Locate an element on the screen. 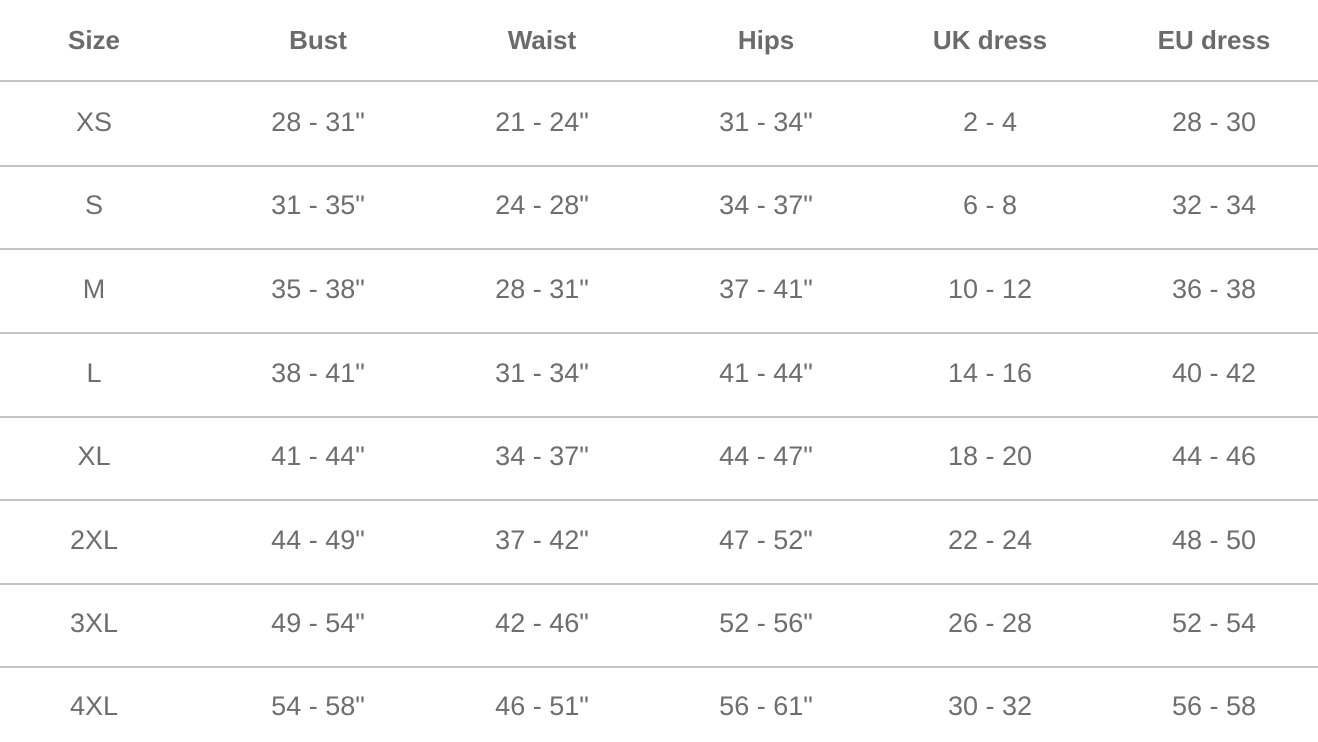 The height and width of the screenshot is (742, 1318). table-cell: 2XL is located at coordinates (94, 540).